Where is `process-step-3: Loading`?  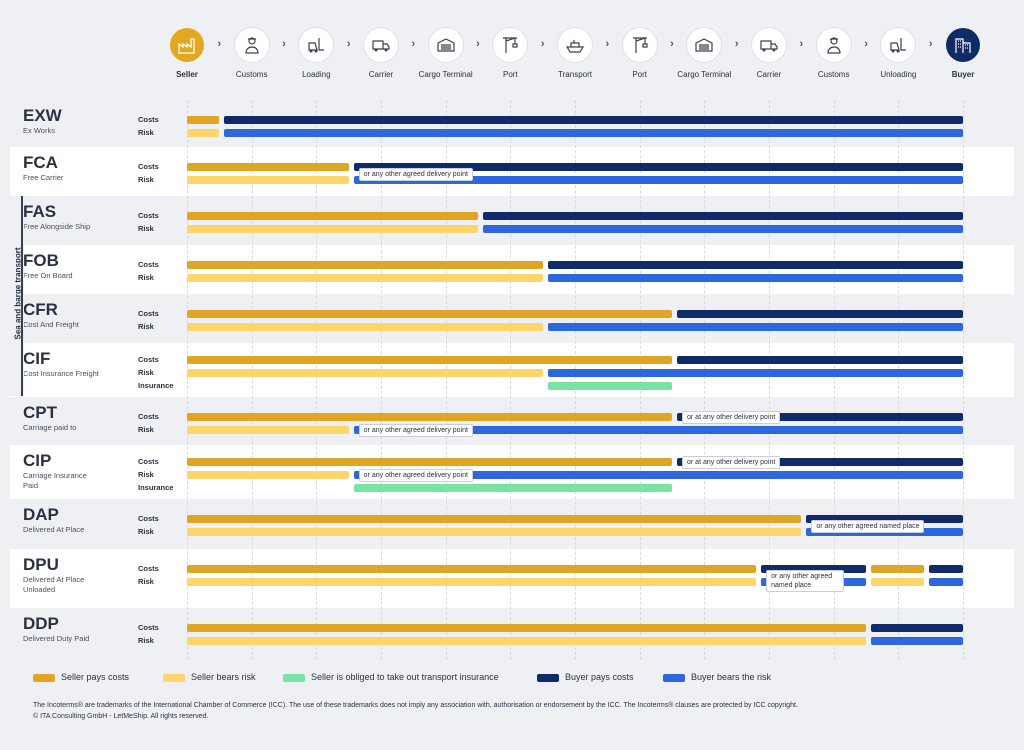 process-step-3: Loading is located at coordinates (316, 53).